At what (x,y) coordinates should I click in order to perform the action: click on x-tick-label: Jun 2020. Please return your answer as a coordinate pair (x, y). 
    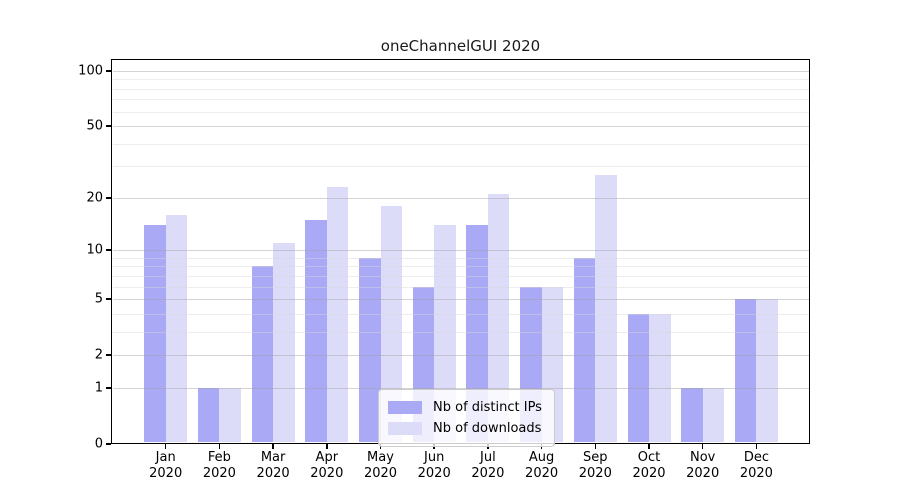
    Looking at the image, I should click on (434, 465).